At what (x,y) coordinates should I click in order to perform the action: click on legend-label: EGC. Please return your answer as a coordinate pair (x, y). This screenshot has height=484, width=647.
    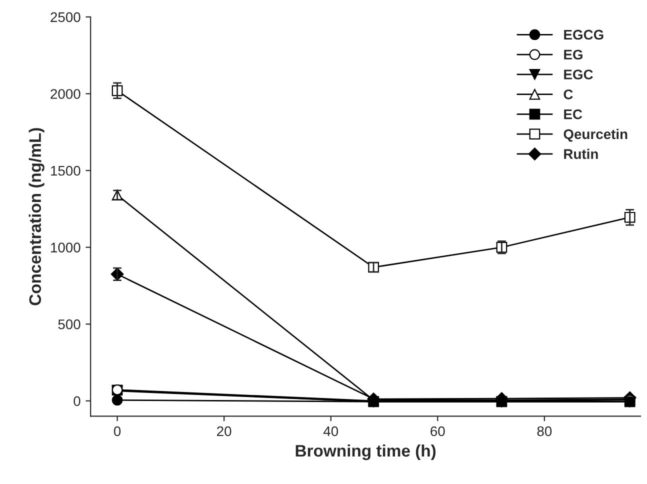
    Looking at the image, I should click on (578, 75).